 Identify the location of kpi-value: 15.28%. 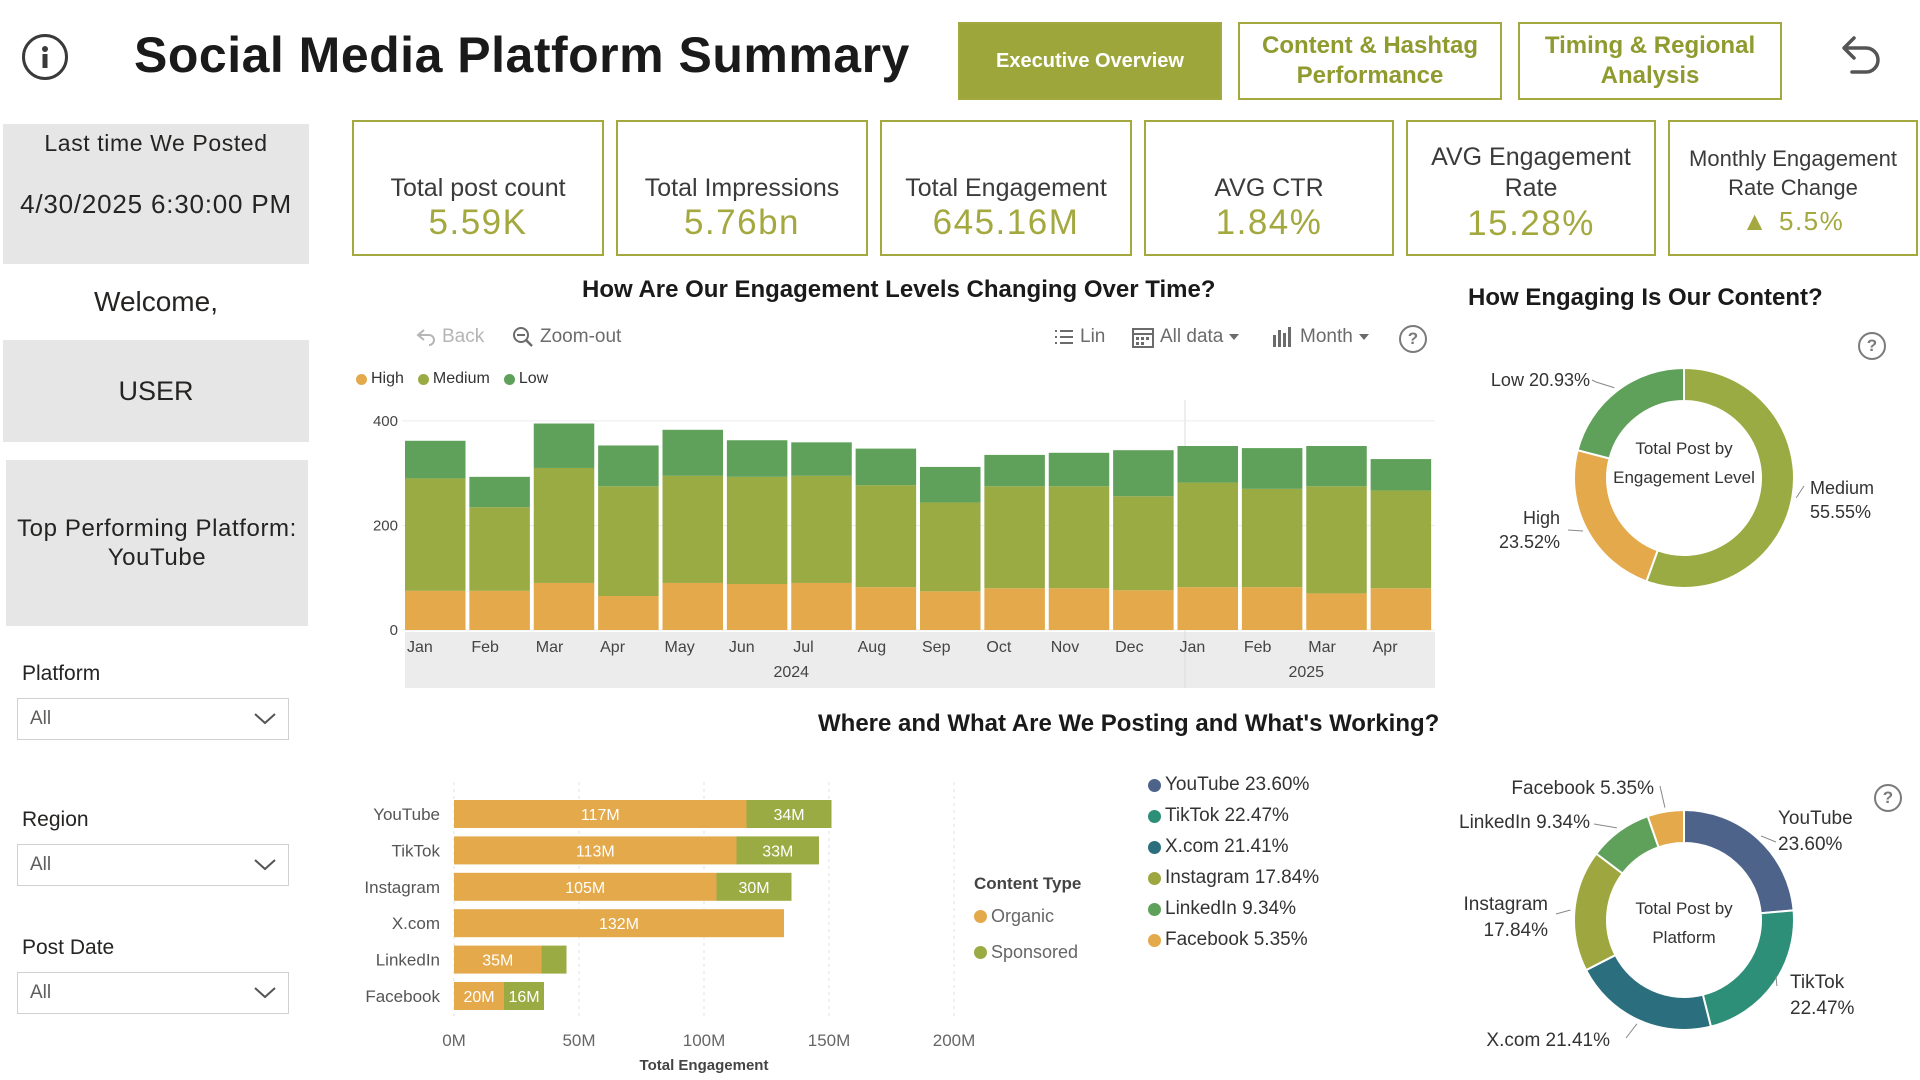
(1531, 223).